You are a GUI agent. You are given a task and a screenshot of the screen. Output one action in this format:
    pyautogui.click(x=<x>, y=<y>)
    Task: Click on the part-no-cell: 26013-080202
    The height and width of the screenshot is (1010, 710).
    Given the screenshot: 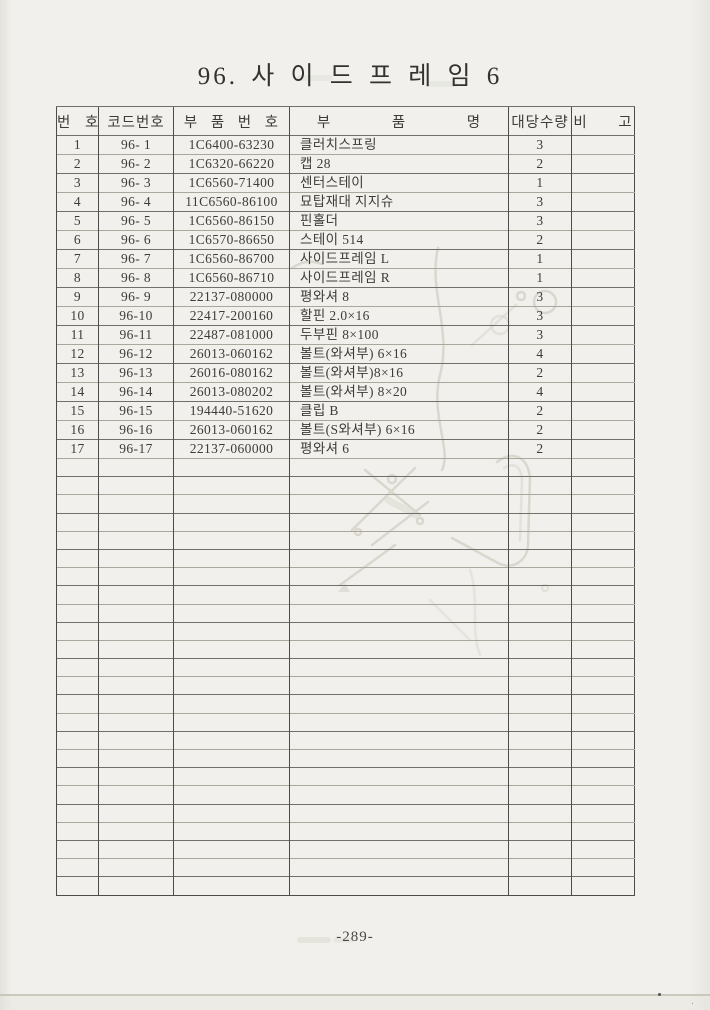 What is the action you would take?
    pyautogui.click(x=231, y=392)
    